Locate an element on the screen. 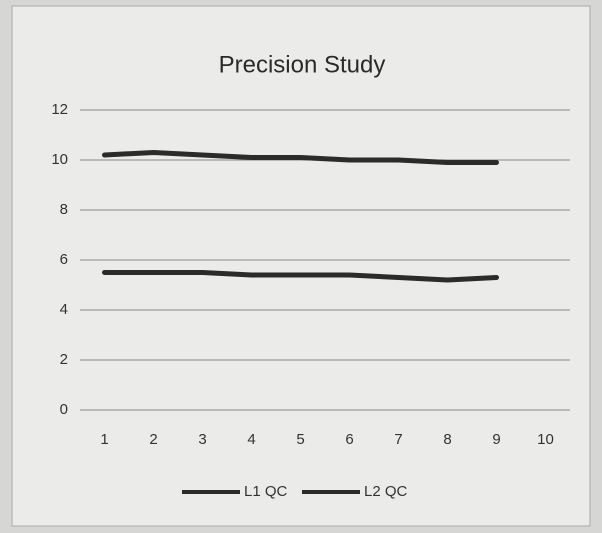 Image resolution: width=602 pixels, height=533 pixels. y-tick-label: 10 is located at coordinates (59, 159).